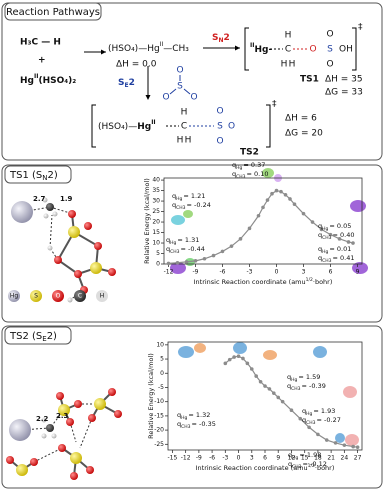 This screenshot has height=491, width=384. I want to click on formula: (HSO₄)₂, so click(57, 81).